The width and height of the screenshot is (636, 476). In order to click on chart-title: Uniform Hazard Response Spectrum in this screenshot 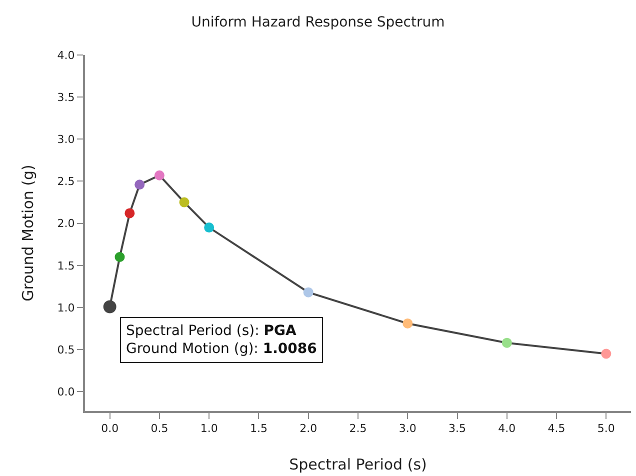, I will do `click(318, 22)`.